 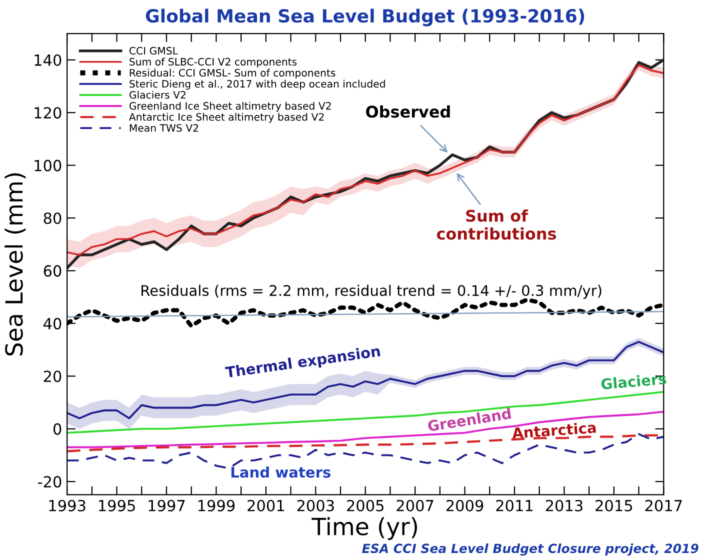 I want to click on annotation: Antarctica, so click(x=554, y=430).